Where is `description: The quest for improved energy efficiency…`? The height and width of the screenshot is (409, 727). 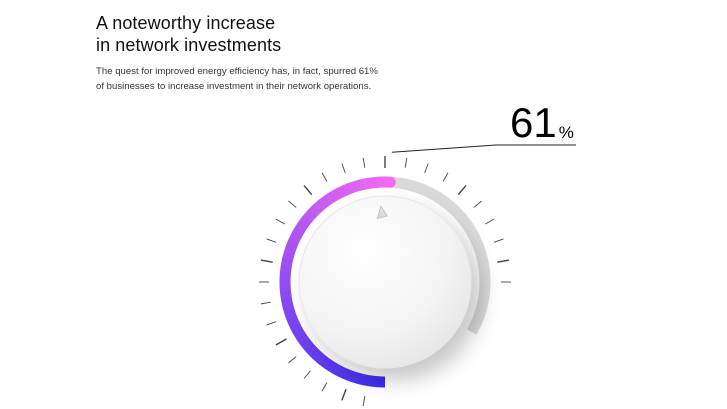 description: The quest for improved energy efficiency… is located at coordinates (237, 79).